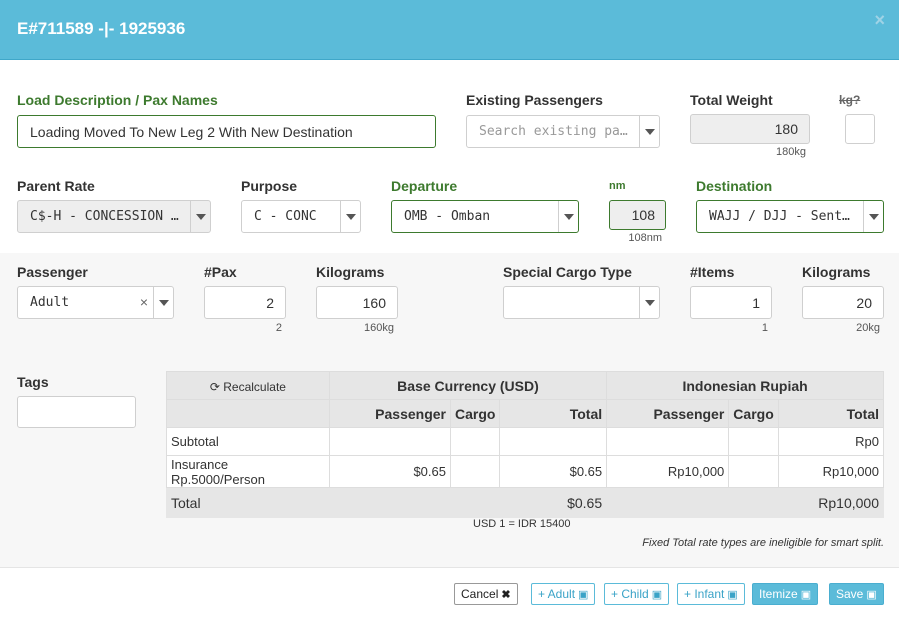 This screenshot has height=621, width=899. Describe the element at coordinates (617, 186) in the screenshot. I see `nm-label: nm` at that location.